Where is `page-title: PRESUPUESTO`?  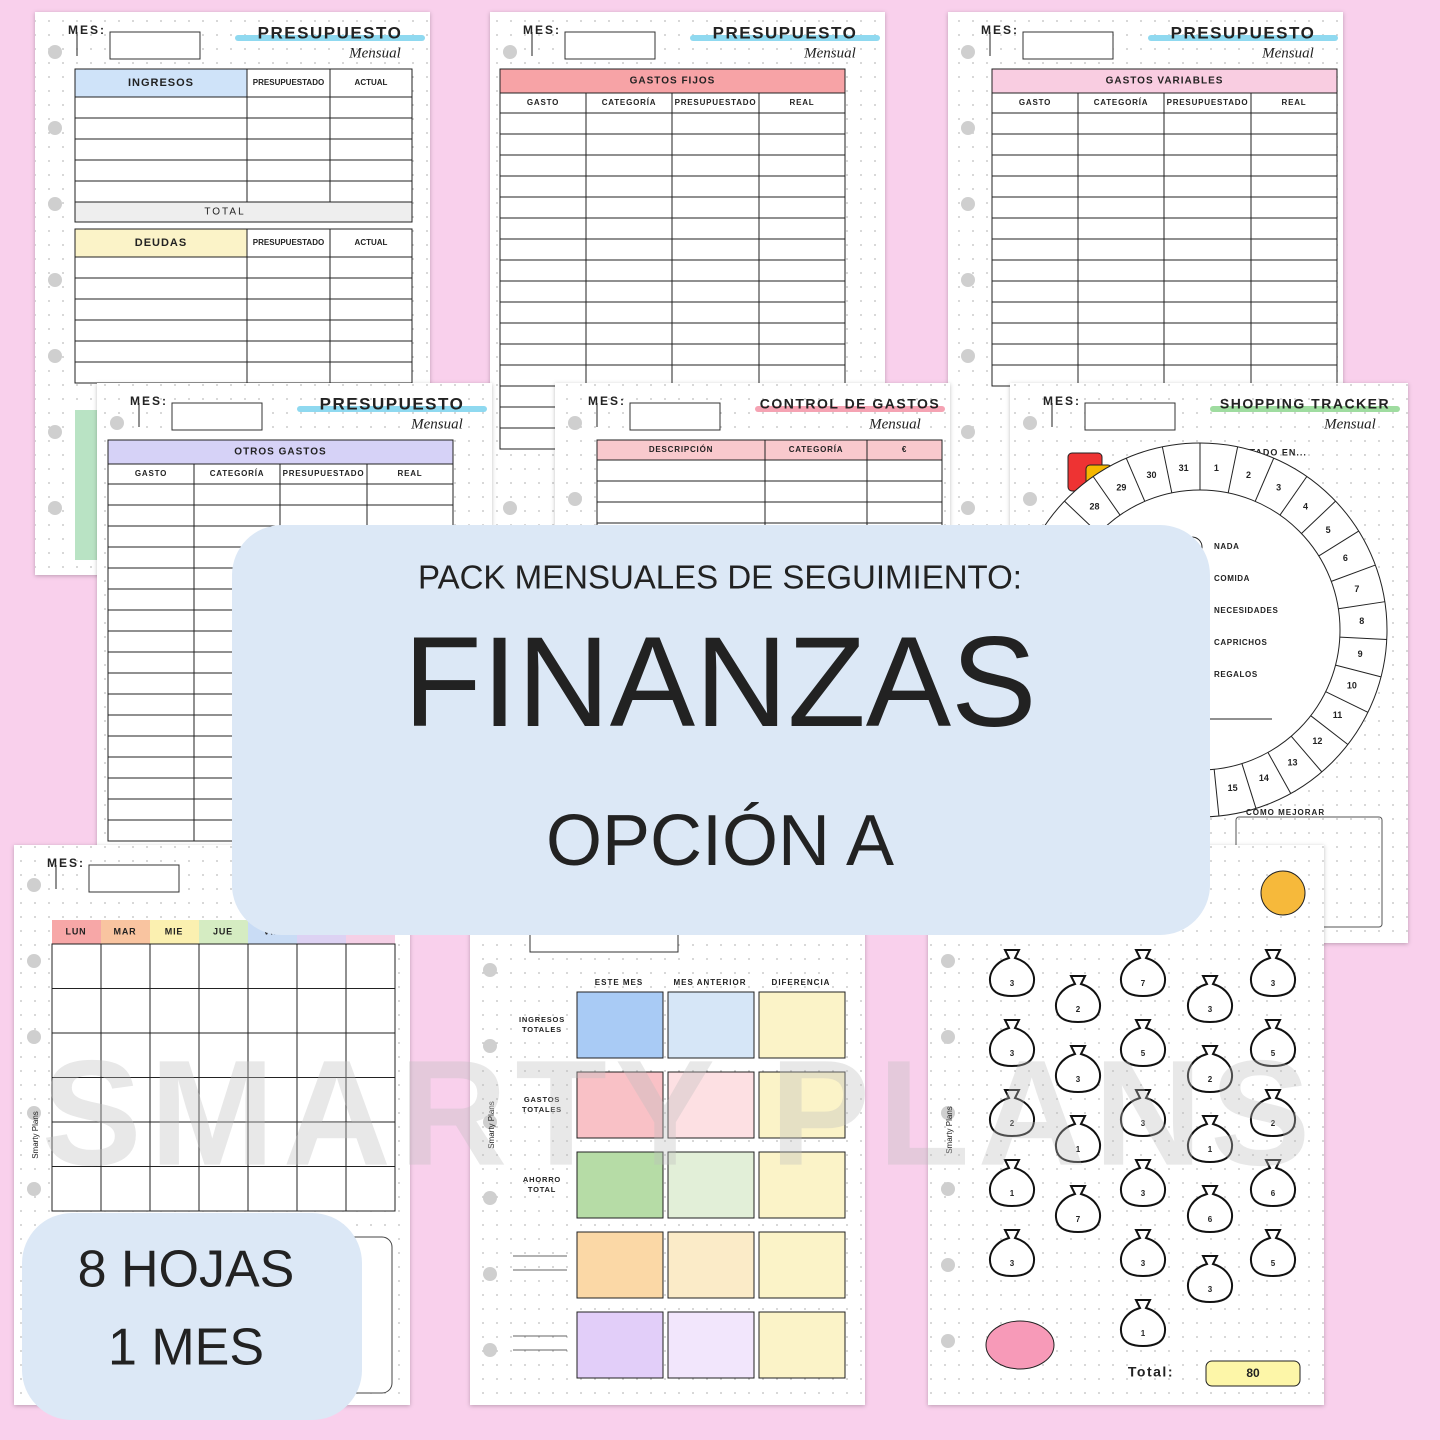 page-title: PRESUPUESTO is located at coordinates (392, 403).